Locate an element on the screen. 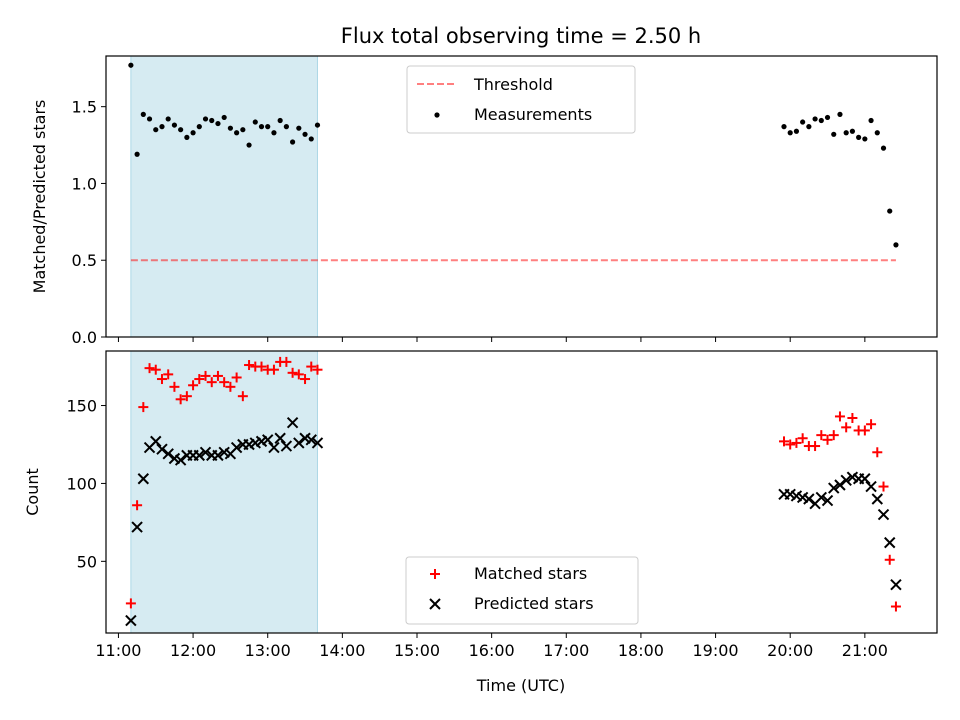  y-tick-label: 0.5 is located at coordinates (84, 260).